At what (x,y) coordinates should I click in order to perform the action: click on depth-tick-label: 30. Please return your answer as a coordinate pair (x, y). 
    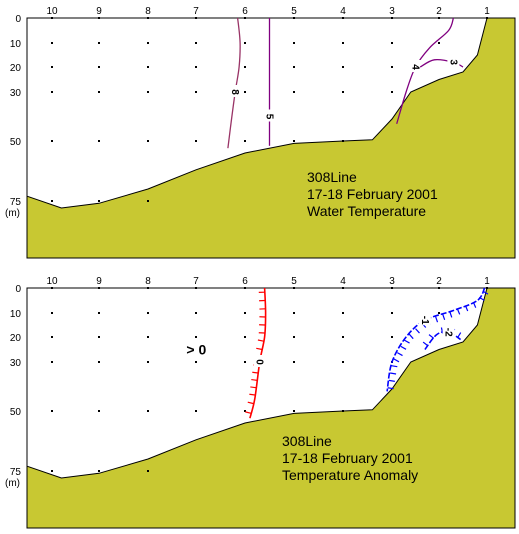
    Looking at the image, I should click on (16, 93).